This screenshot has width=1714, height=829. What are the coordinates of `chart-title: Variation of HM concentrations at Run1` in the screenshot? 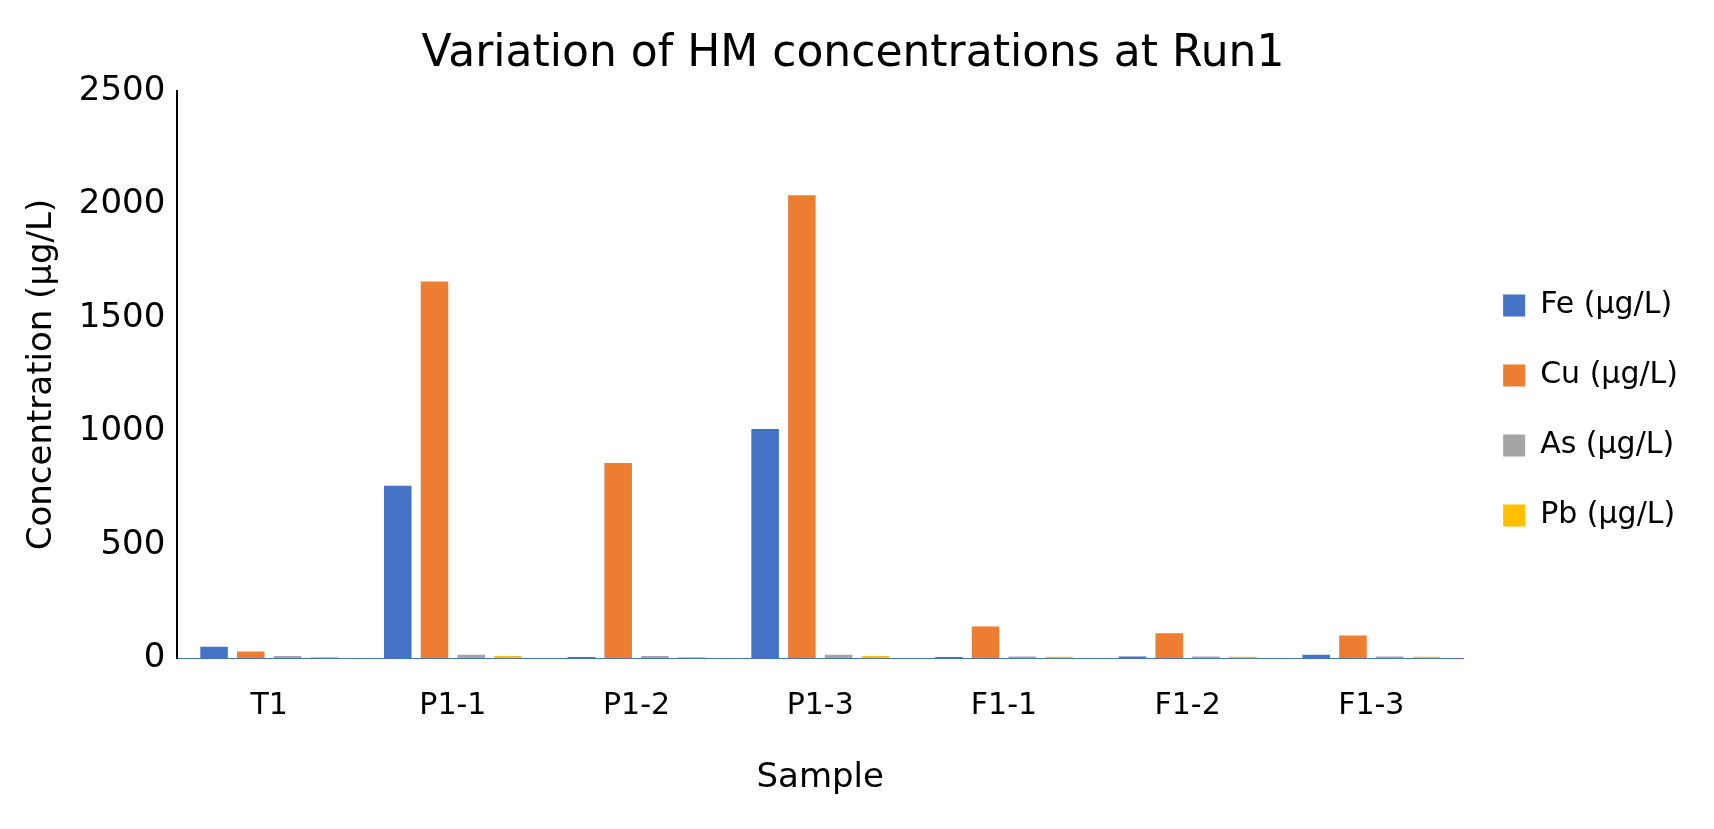 It's located at (853, 50).